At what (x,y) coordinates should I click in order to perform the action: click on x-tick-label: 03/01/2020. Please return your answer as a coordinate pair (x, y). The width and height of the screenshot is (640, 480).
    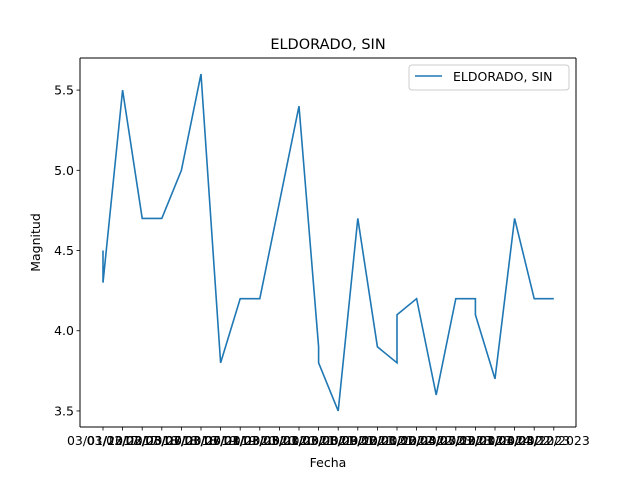
    Looking at the image, I should click on (240, 440).